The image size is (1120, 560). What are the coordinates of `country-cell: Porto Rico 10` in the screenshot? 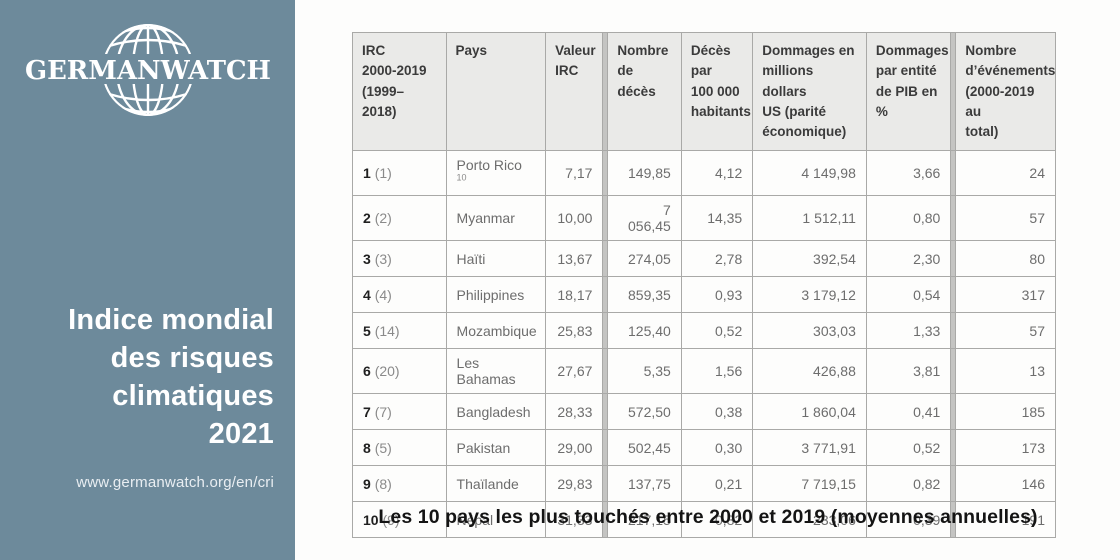 It's located at (496, 173).